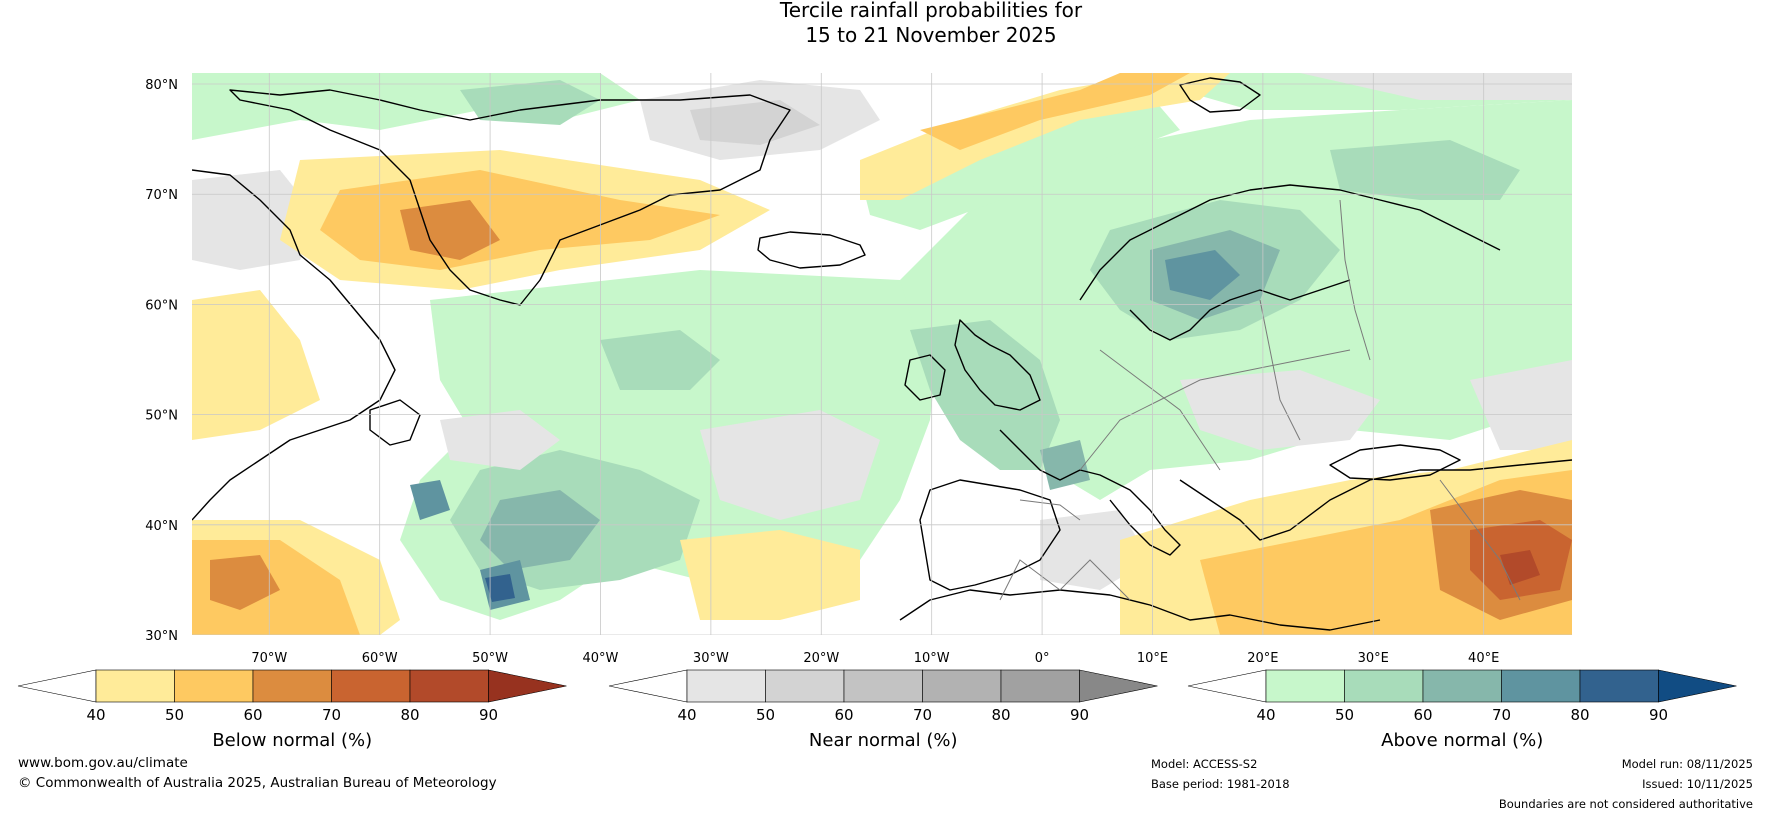 This screenshot has height=816, width=1770. I want to click on lat-tick-label: 50°N, so click(161, 416).